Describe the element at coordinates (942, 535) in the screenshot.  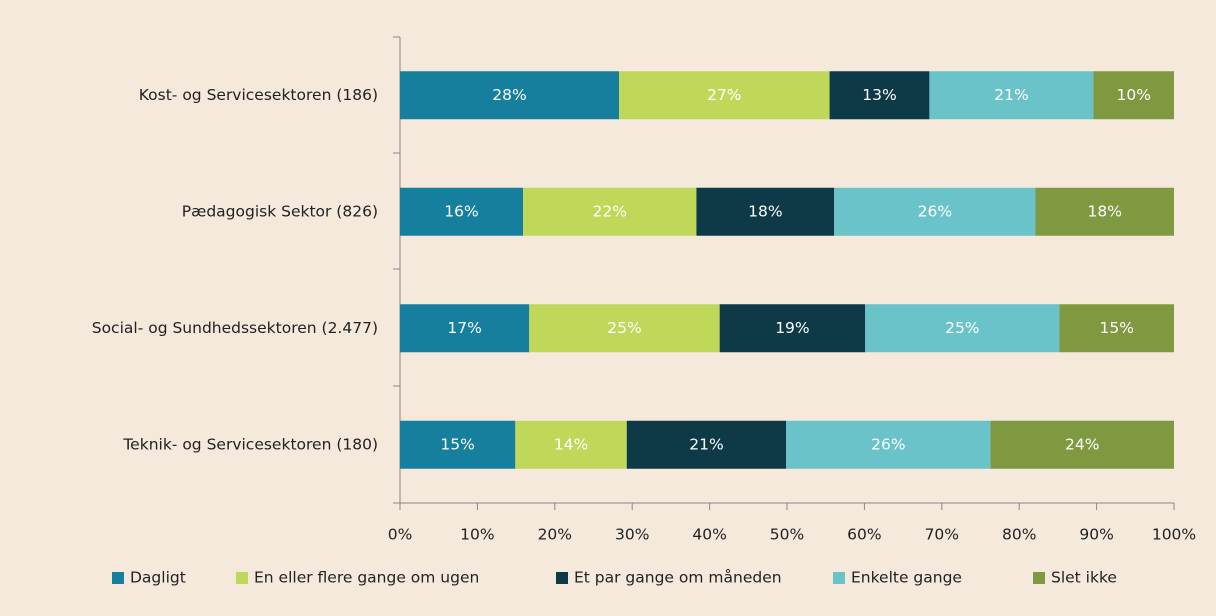
I see `x-tick-label: 70%` at that location.